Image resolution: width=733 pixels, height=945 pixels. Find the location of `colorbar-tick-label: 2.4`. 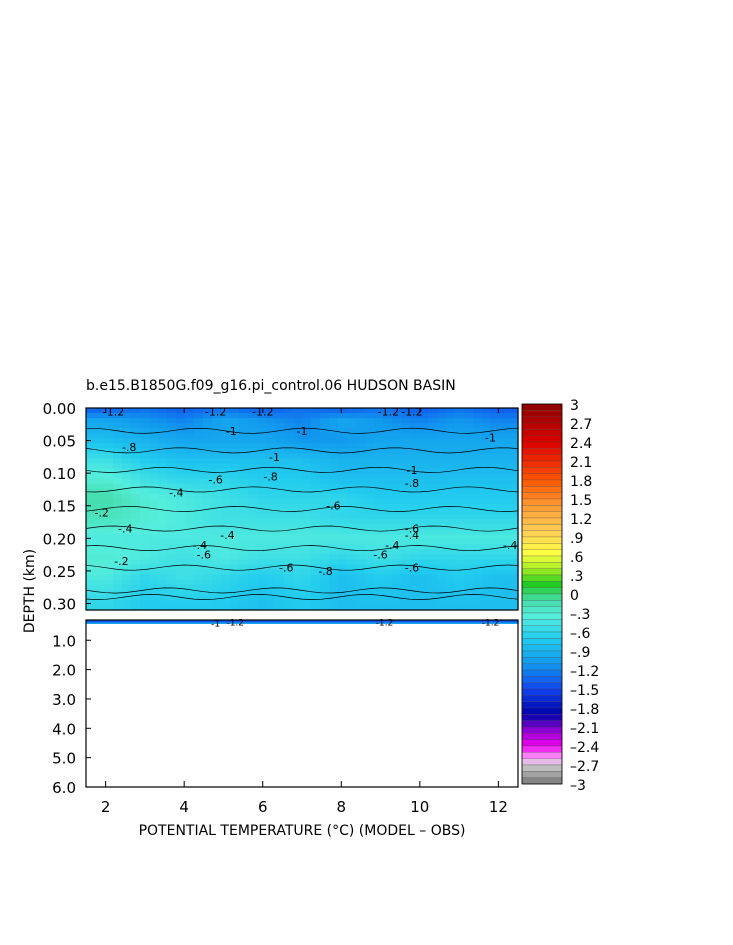

colorbar-tick-label: 2.4 is located at coordinates (581, 444).